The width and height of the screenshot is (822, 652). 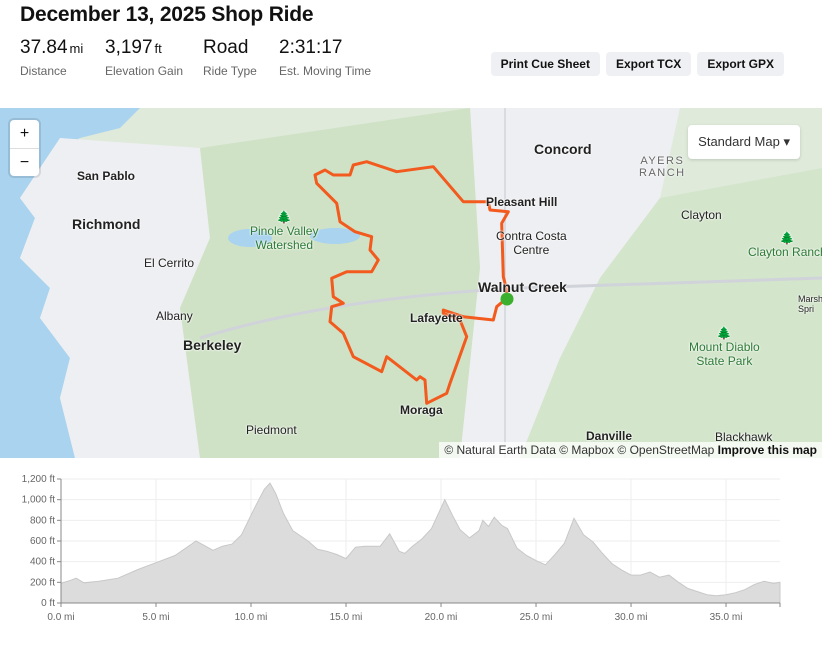 What do you see at coordinates (42, 541) in the screenshot?
I see `y-tick-label: 600 ft` at bounding box center [42, 541].